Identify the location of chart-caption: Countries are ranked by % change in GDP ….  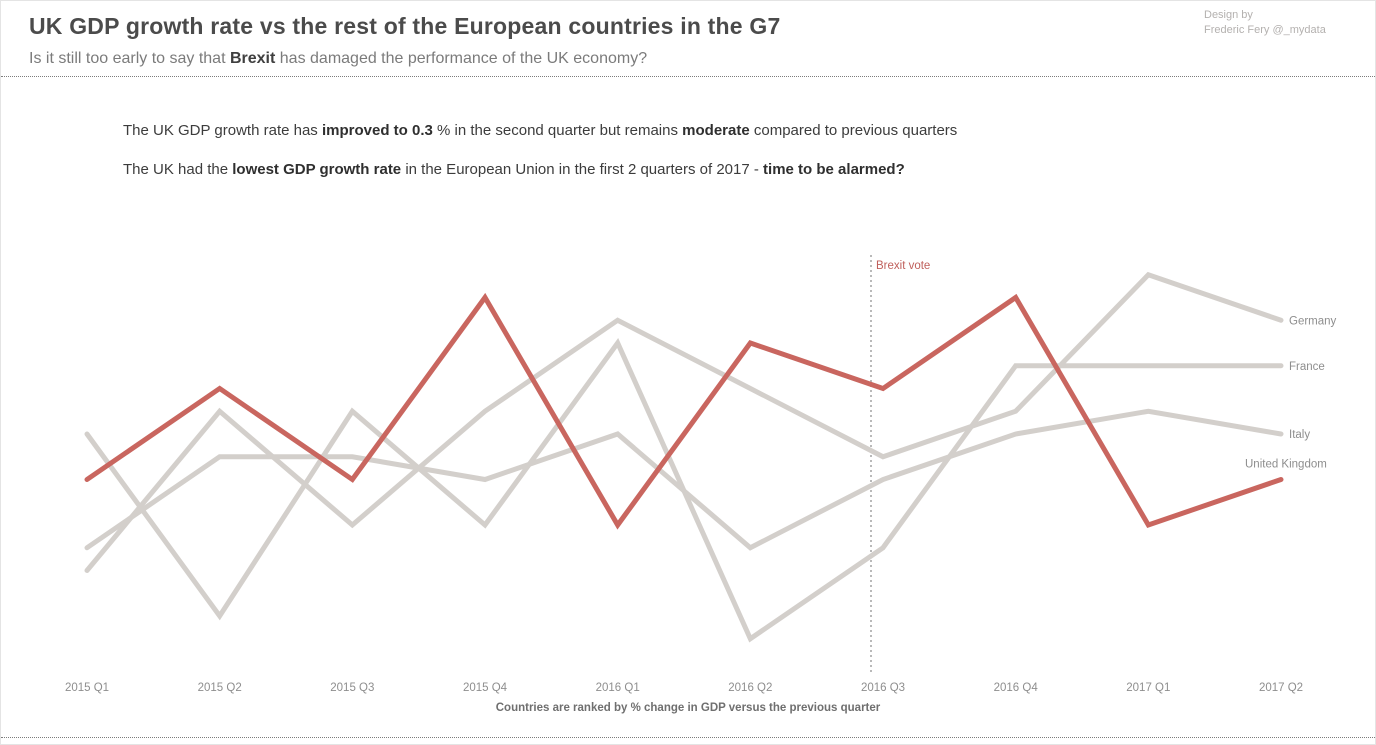
(688, 708).